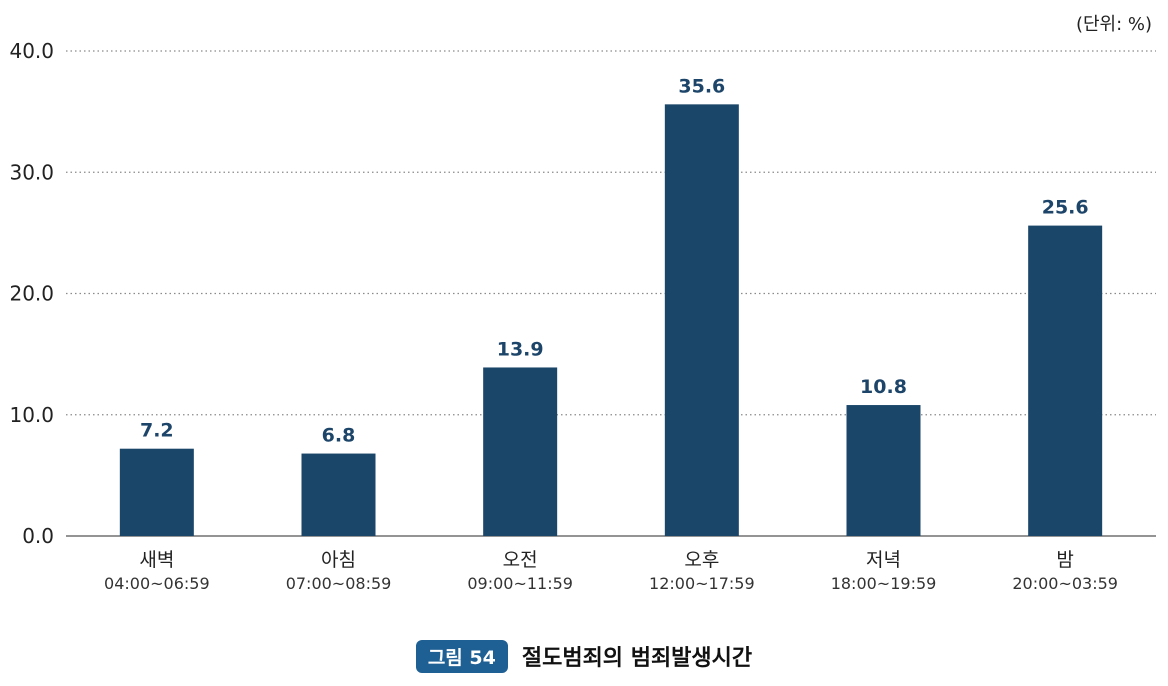 Image resolution: width=1168 pixels, height=686 pixels. Describe the element at coordinates (157, 431) in the screenshot. I see `data-label: 7.2` at that location.